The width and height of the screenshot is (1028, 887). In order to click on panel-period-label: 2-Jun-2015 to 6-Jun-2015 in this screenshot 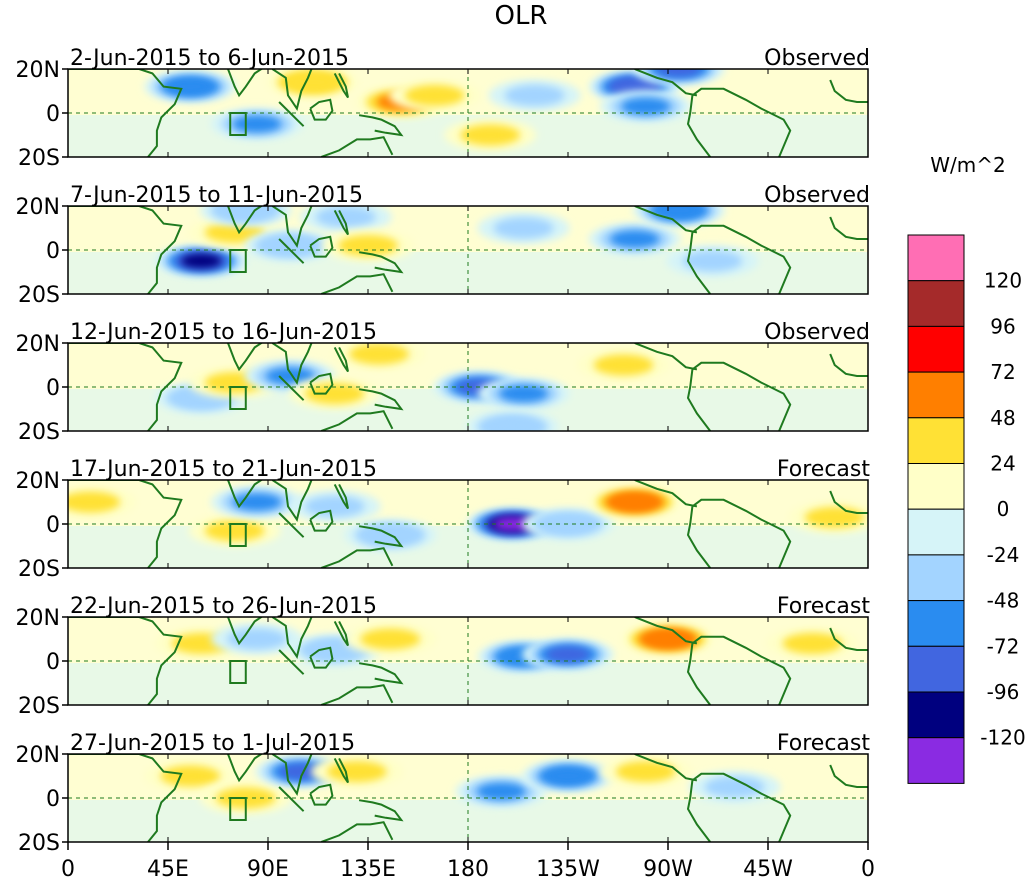, I will do `click(209, 58)`.